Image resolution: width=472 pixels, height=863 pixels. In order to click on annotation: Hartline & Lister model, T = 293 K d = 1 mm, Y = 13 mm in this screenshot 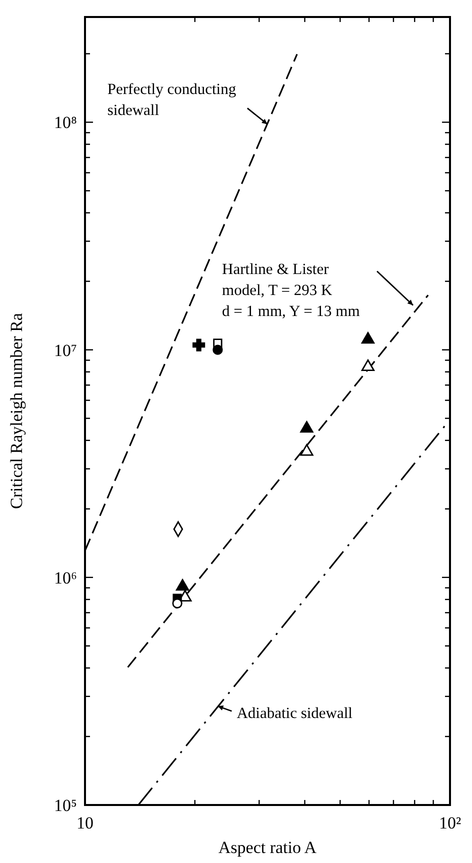, I will do `click(291, 290)`.